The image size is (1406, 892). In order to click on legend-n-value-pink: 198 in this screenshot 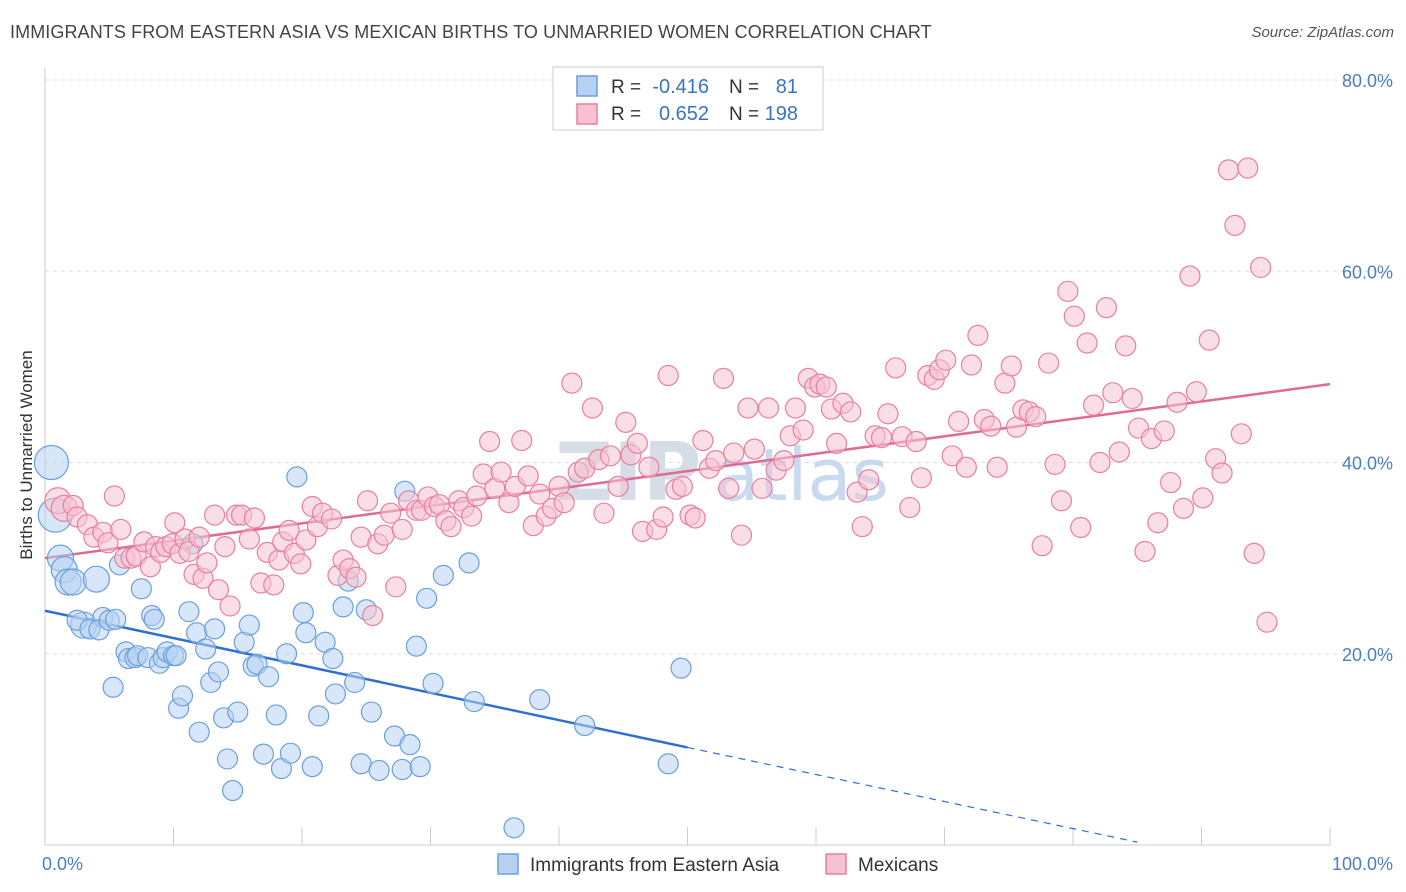, I will do `click(781, 114)`.